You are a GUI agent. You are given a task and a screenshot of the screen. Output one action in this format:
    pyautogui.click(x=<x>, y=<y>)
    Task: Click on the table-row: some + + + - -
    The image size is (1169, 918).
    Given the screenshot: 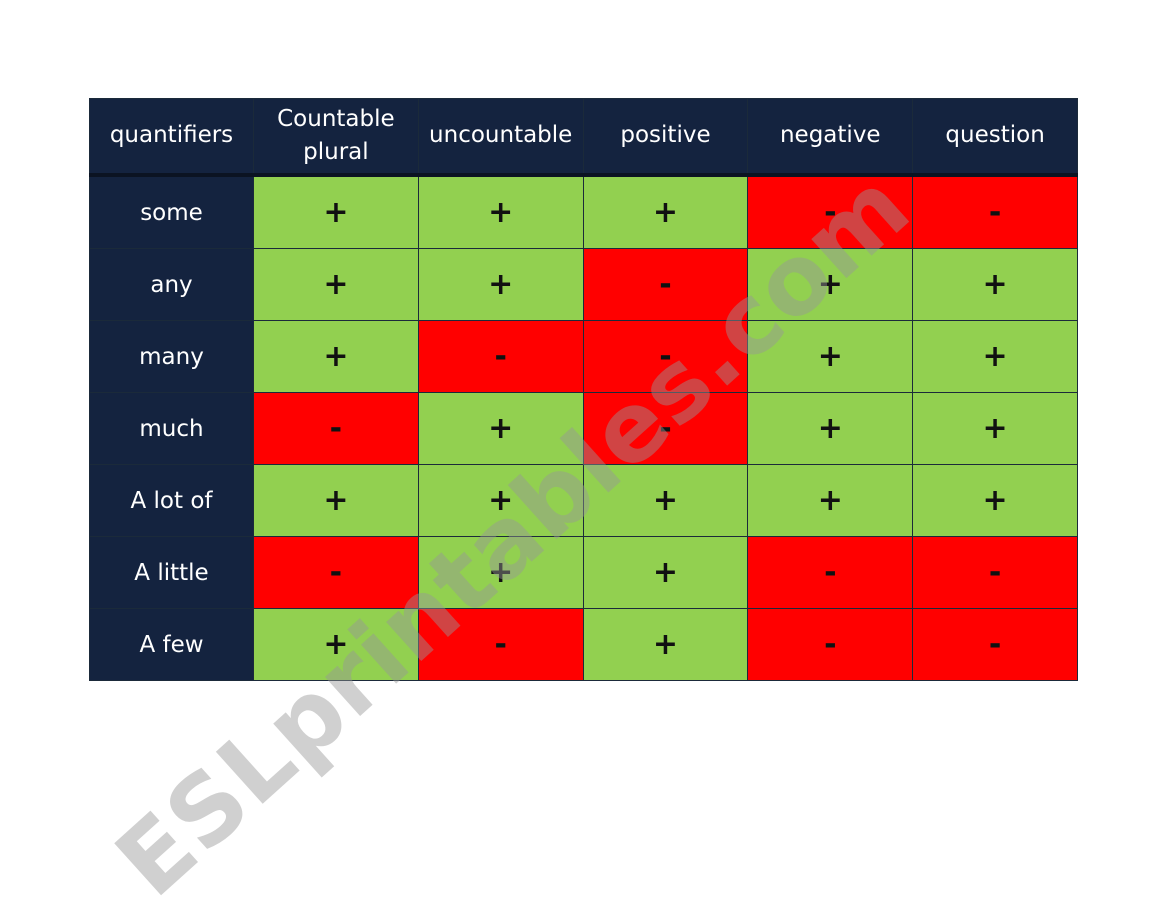 What is the action you would take?
    pyautogui.click(x=583, y=211)
    